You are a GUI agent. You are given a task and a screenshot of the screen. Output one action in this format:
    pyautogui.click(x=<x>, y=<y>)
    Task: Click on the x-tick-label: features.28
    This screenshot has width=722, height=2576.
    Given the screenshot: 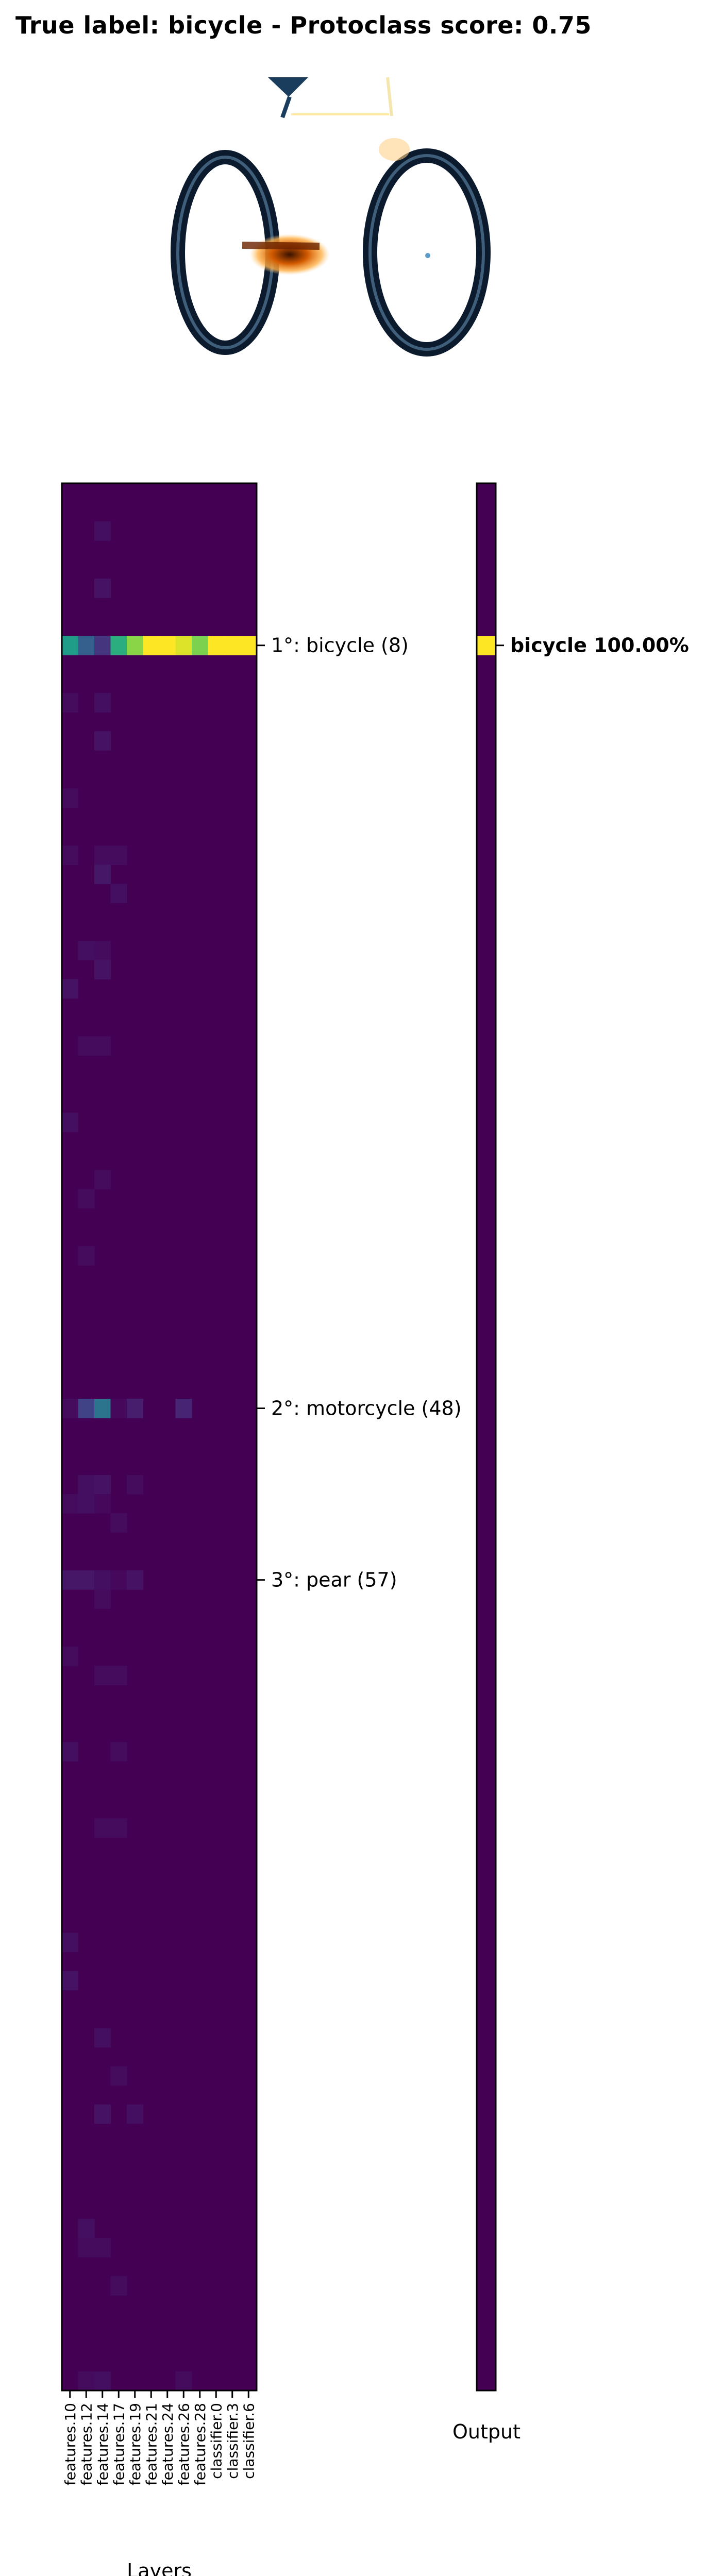 What is the action you would take?
    pyautogui.click(x=200, y=2444)
    